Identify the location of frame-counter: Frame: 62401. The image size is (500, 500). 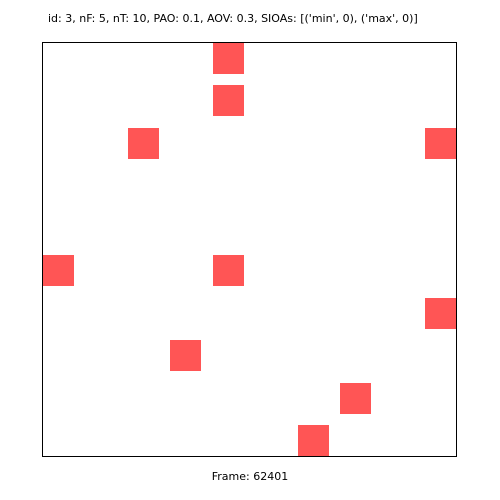
(250, 476).